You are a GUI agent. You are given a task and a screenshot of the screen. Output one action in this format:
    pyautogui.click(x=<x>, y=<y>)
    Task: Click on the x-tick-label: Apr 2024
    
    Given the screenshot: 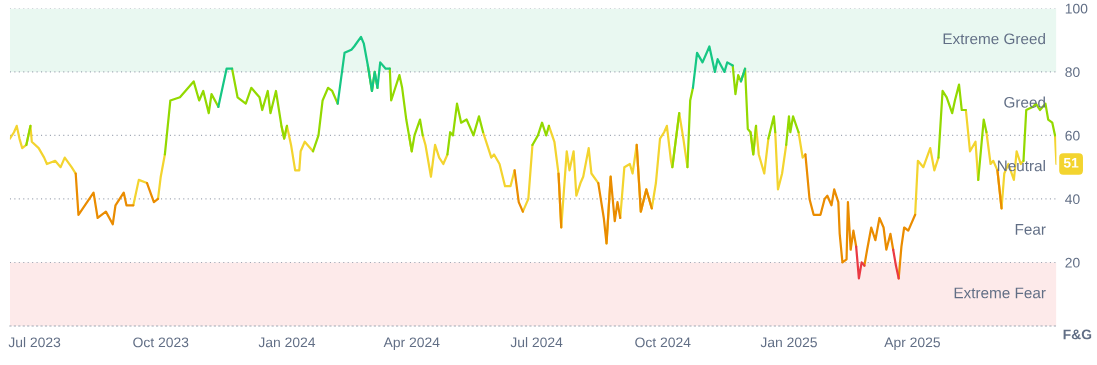 What is the action you would take?
    pyautogui.click(x=411, y=343)
    